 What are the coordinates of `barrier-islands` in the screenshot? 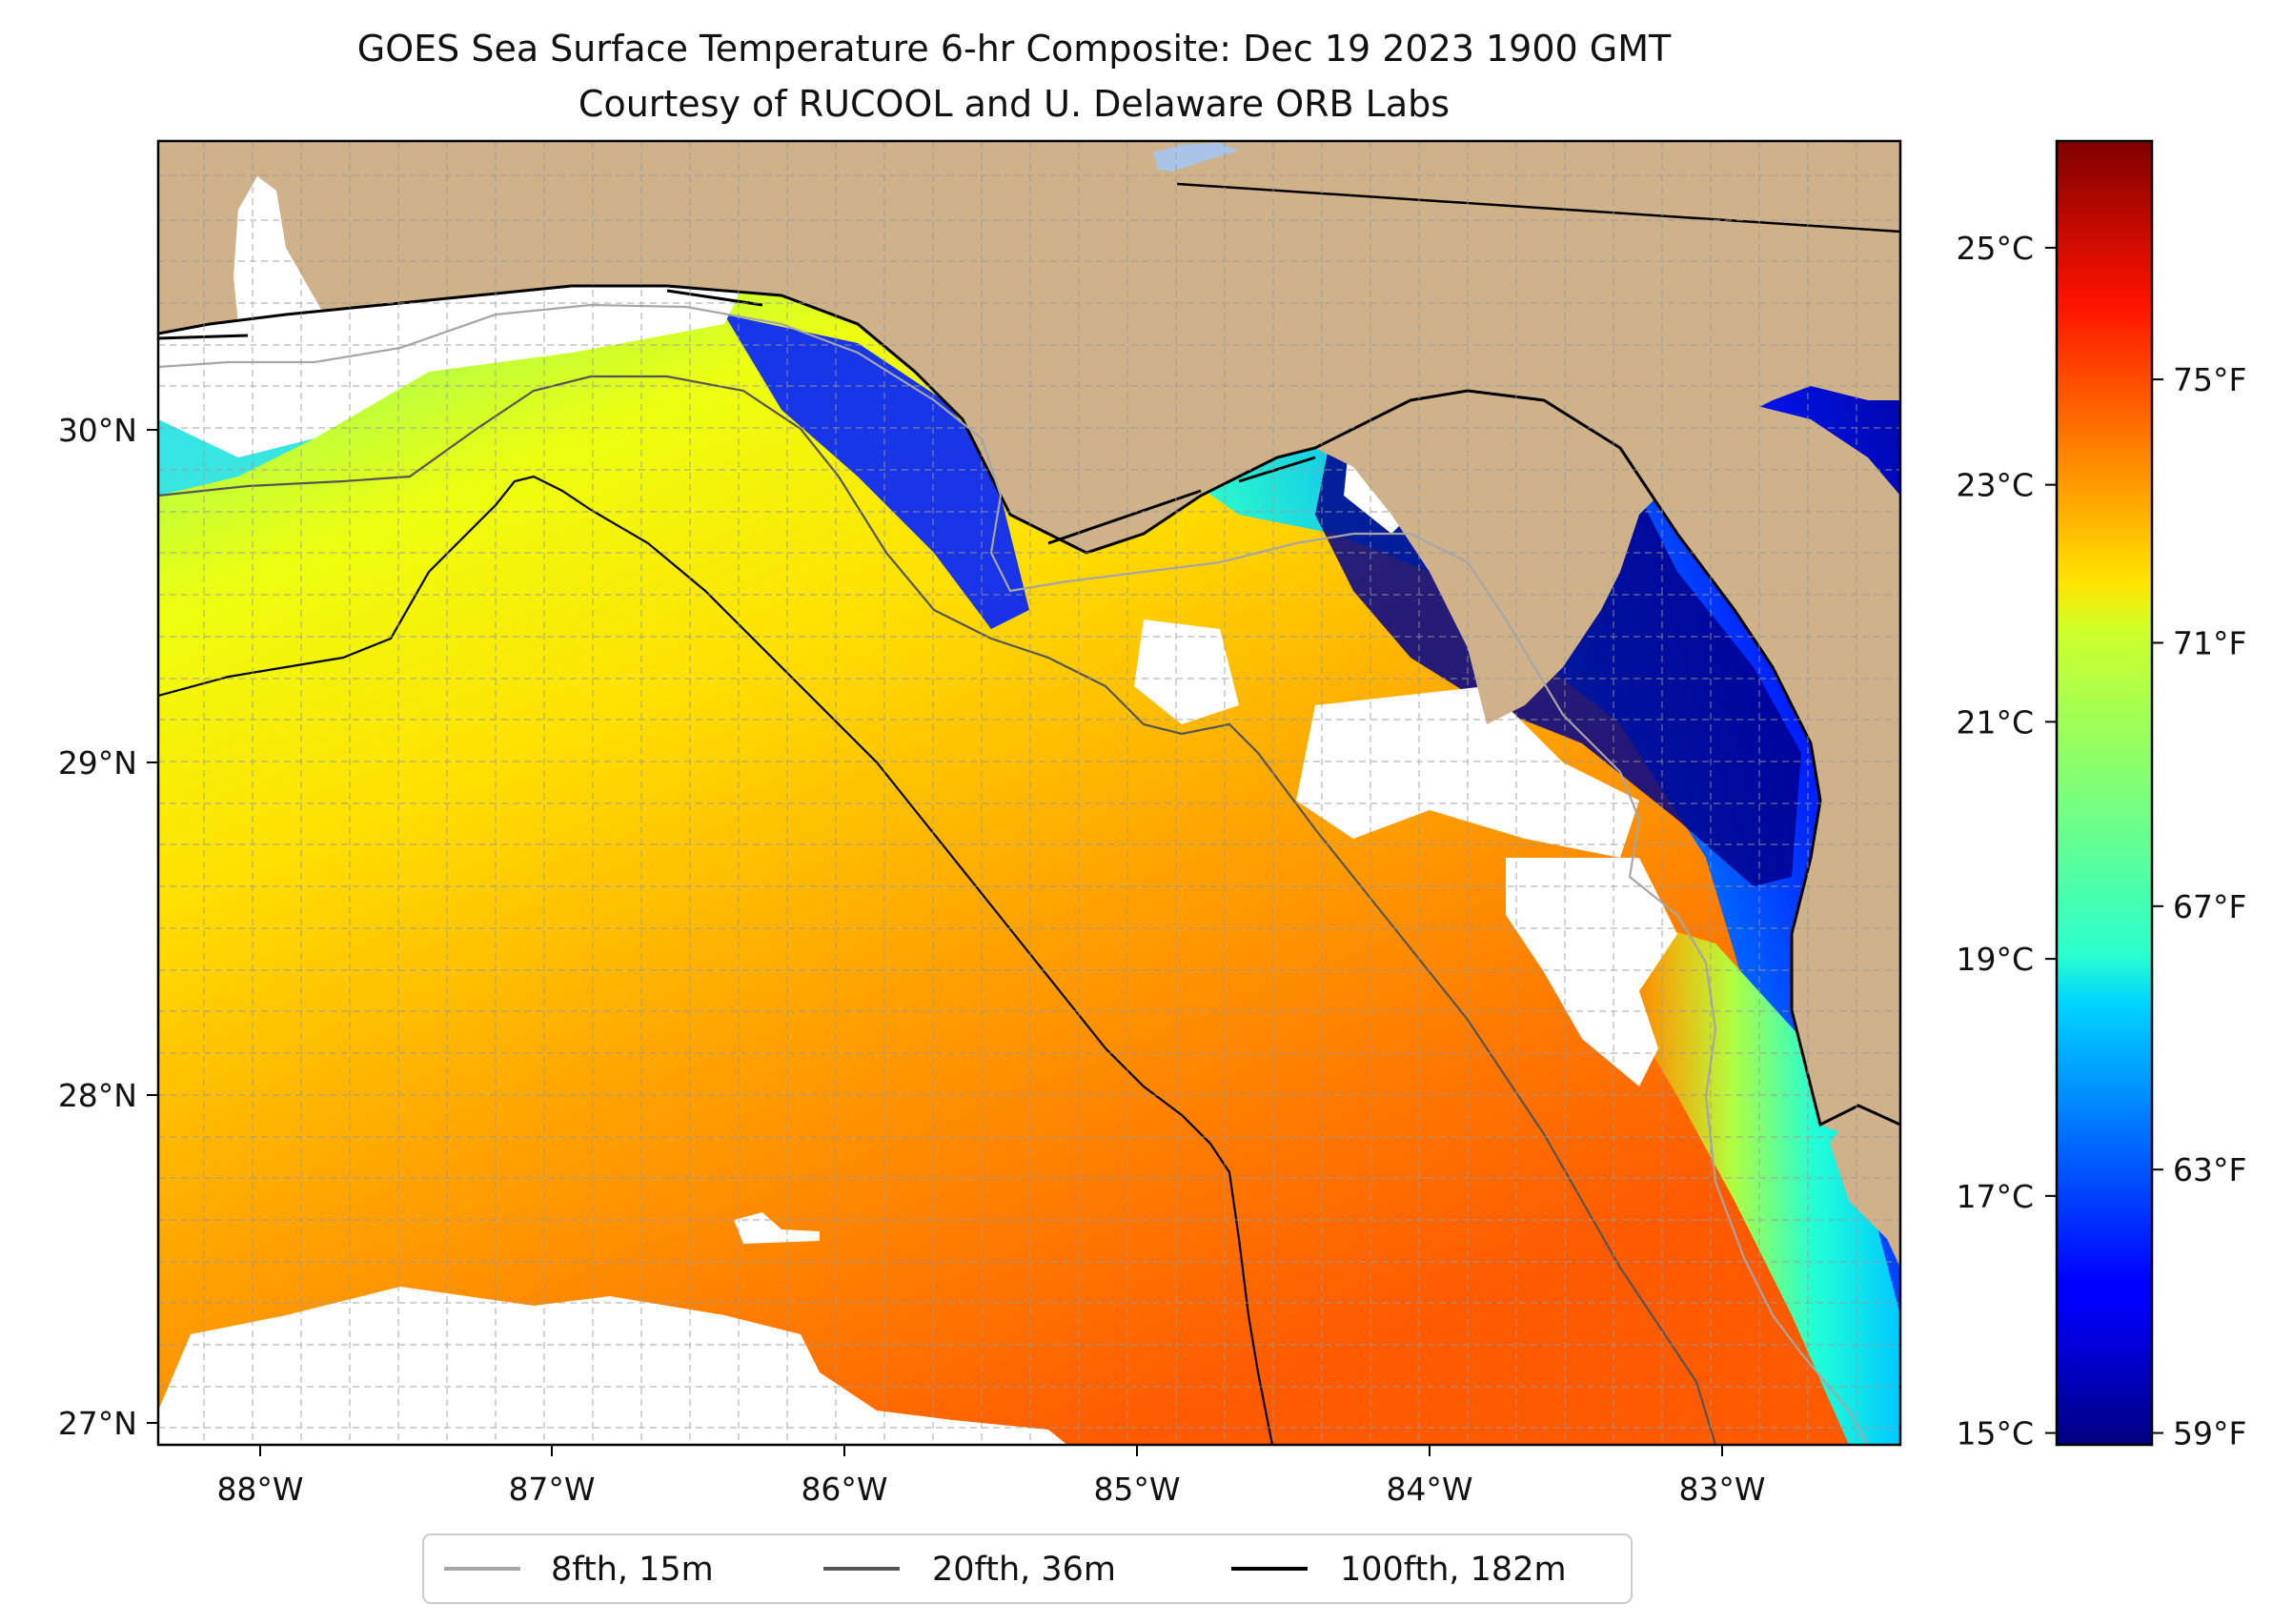 It's located at (737, 417).